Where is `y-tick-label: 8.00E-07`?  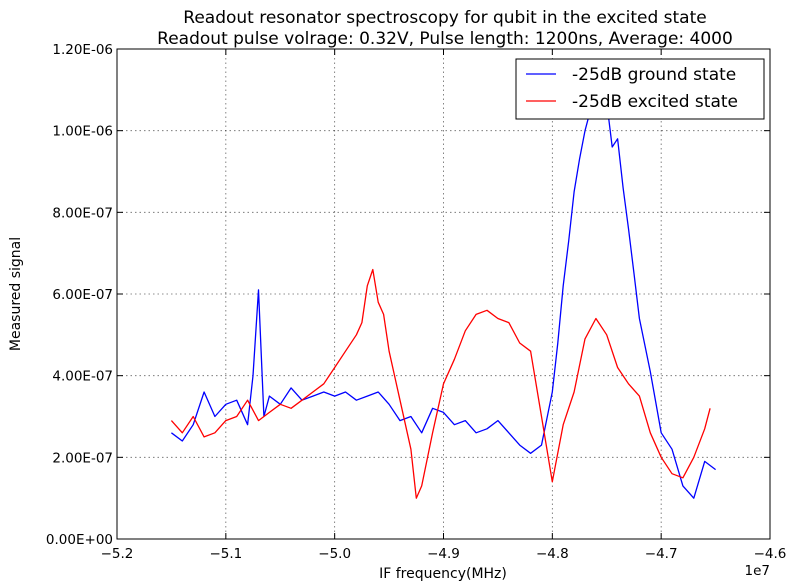
y-tick-label: 8.00E-07 is located at coordinates (82, 213).